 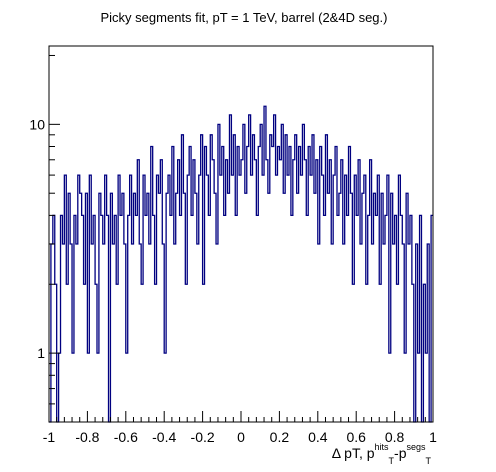 I want to click on x-tick-label: -0.2, so click(x=203, y=437).